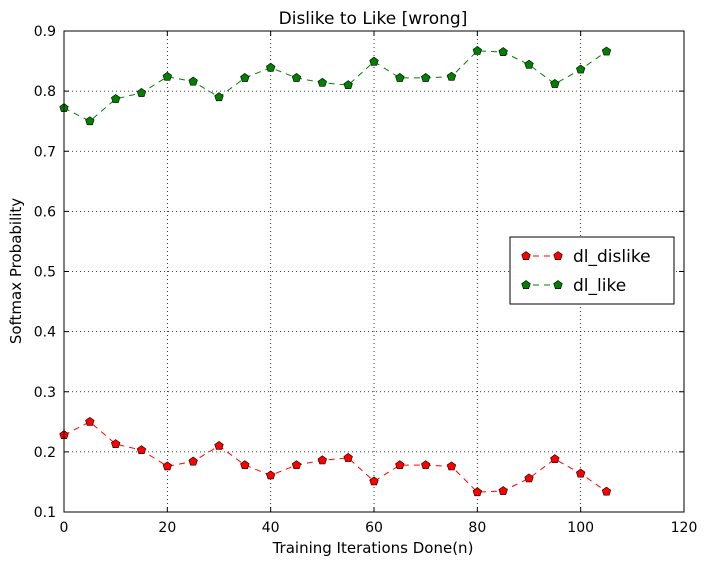 Image resolution: width=709 pixels, height=568 pixels. Describe the element at coordinates (612, 257) in the screenshot. I see `legend-label: dl_dislike` at that location.